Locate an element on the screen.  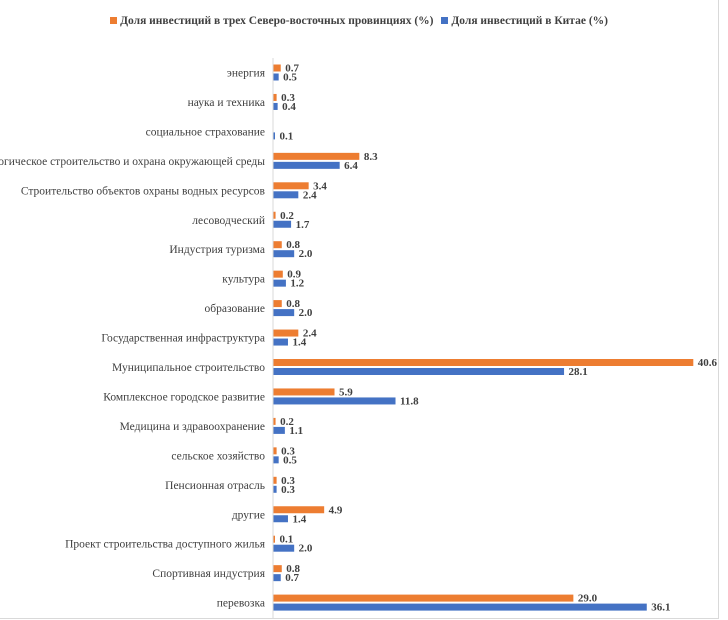
data-label-northeast: 2.4 is located at coordinates (310, 334).